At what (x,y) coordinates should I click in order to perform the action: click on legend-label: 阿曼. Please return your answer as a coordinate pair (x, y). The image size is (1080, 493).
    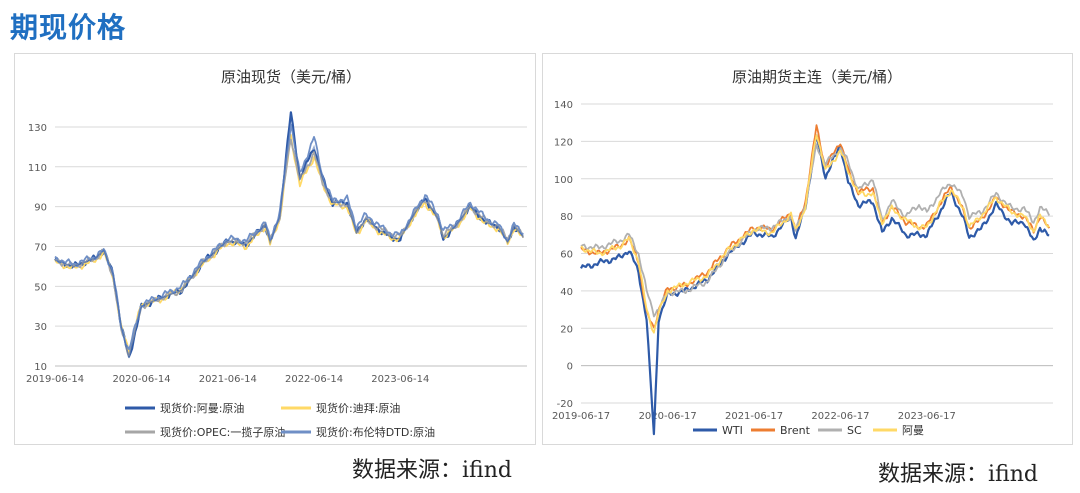
    Looking at the image, I should click on (913, 430).